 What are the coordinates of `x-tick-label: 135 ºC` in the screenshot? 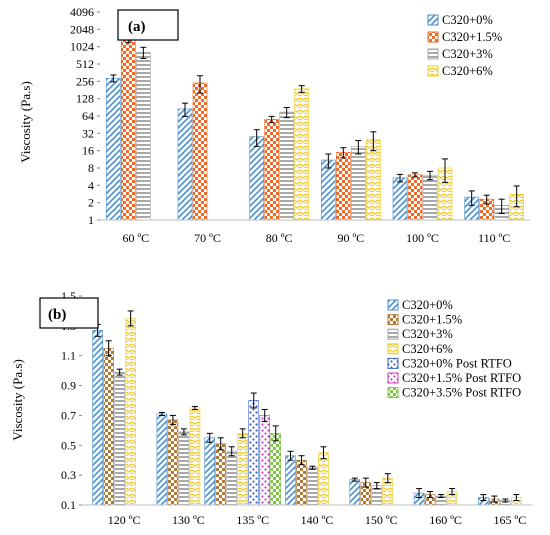 It's located at (252, 520).